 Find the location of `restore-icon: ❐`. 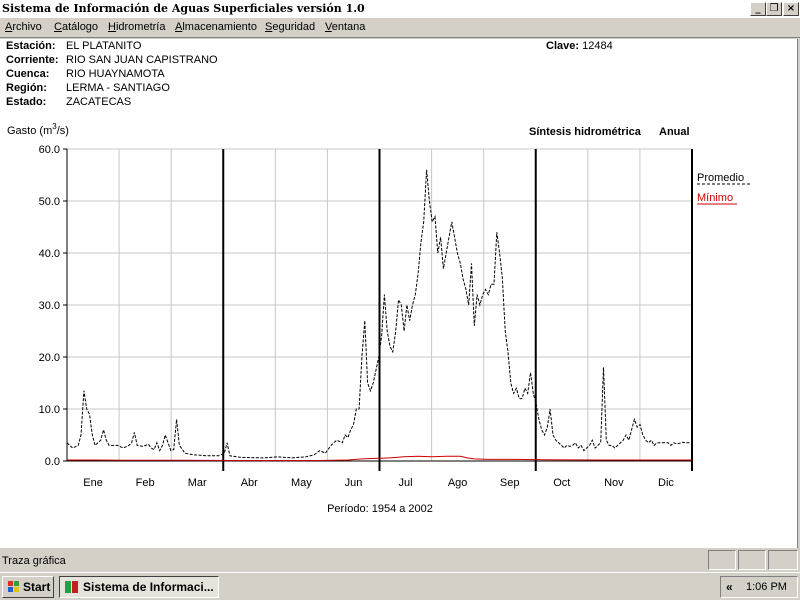

restore-icon: ❐ is located at coordinates (774, 8).